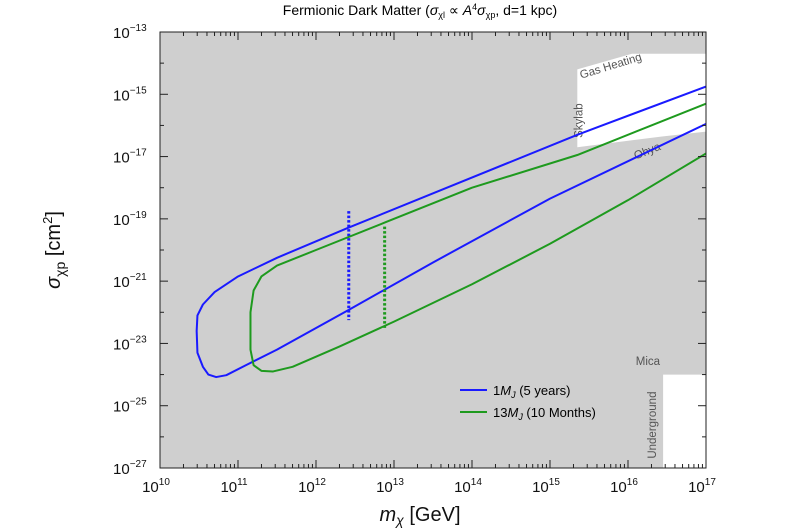  Describe the element at coordinates (531, 391) in the screenshot. I see `legend-label-1mj: 1MJ (5 years)` at that location.